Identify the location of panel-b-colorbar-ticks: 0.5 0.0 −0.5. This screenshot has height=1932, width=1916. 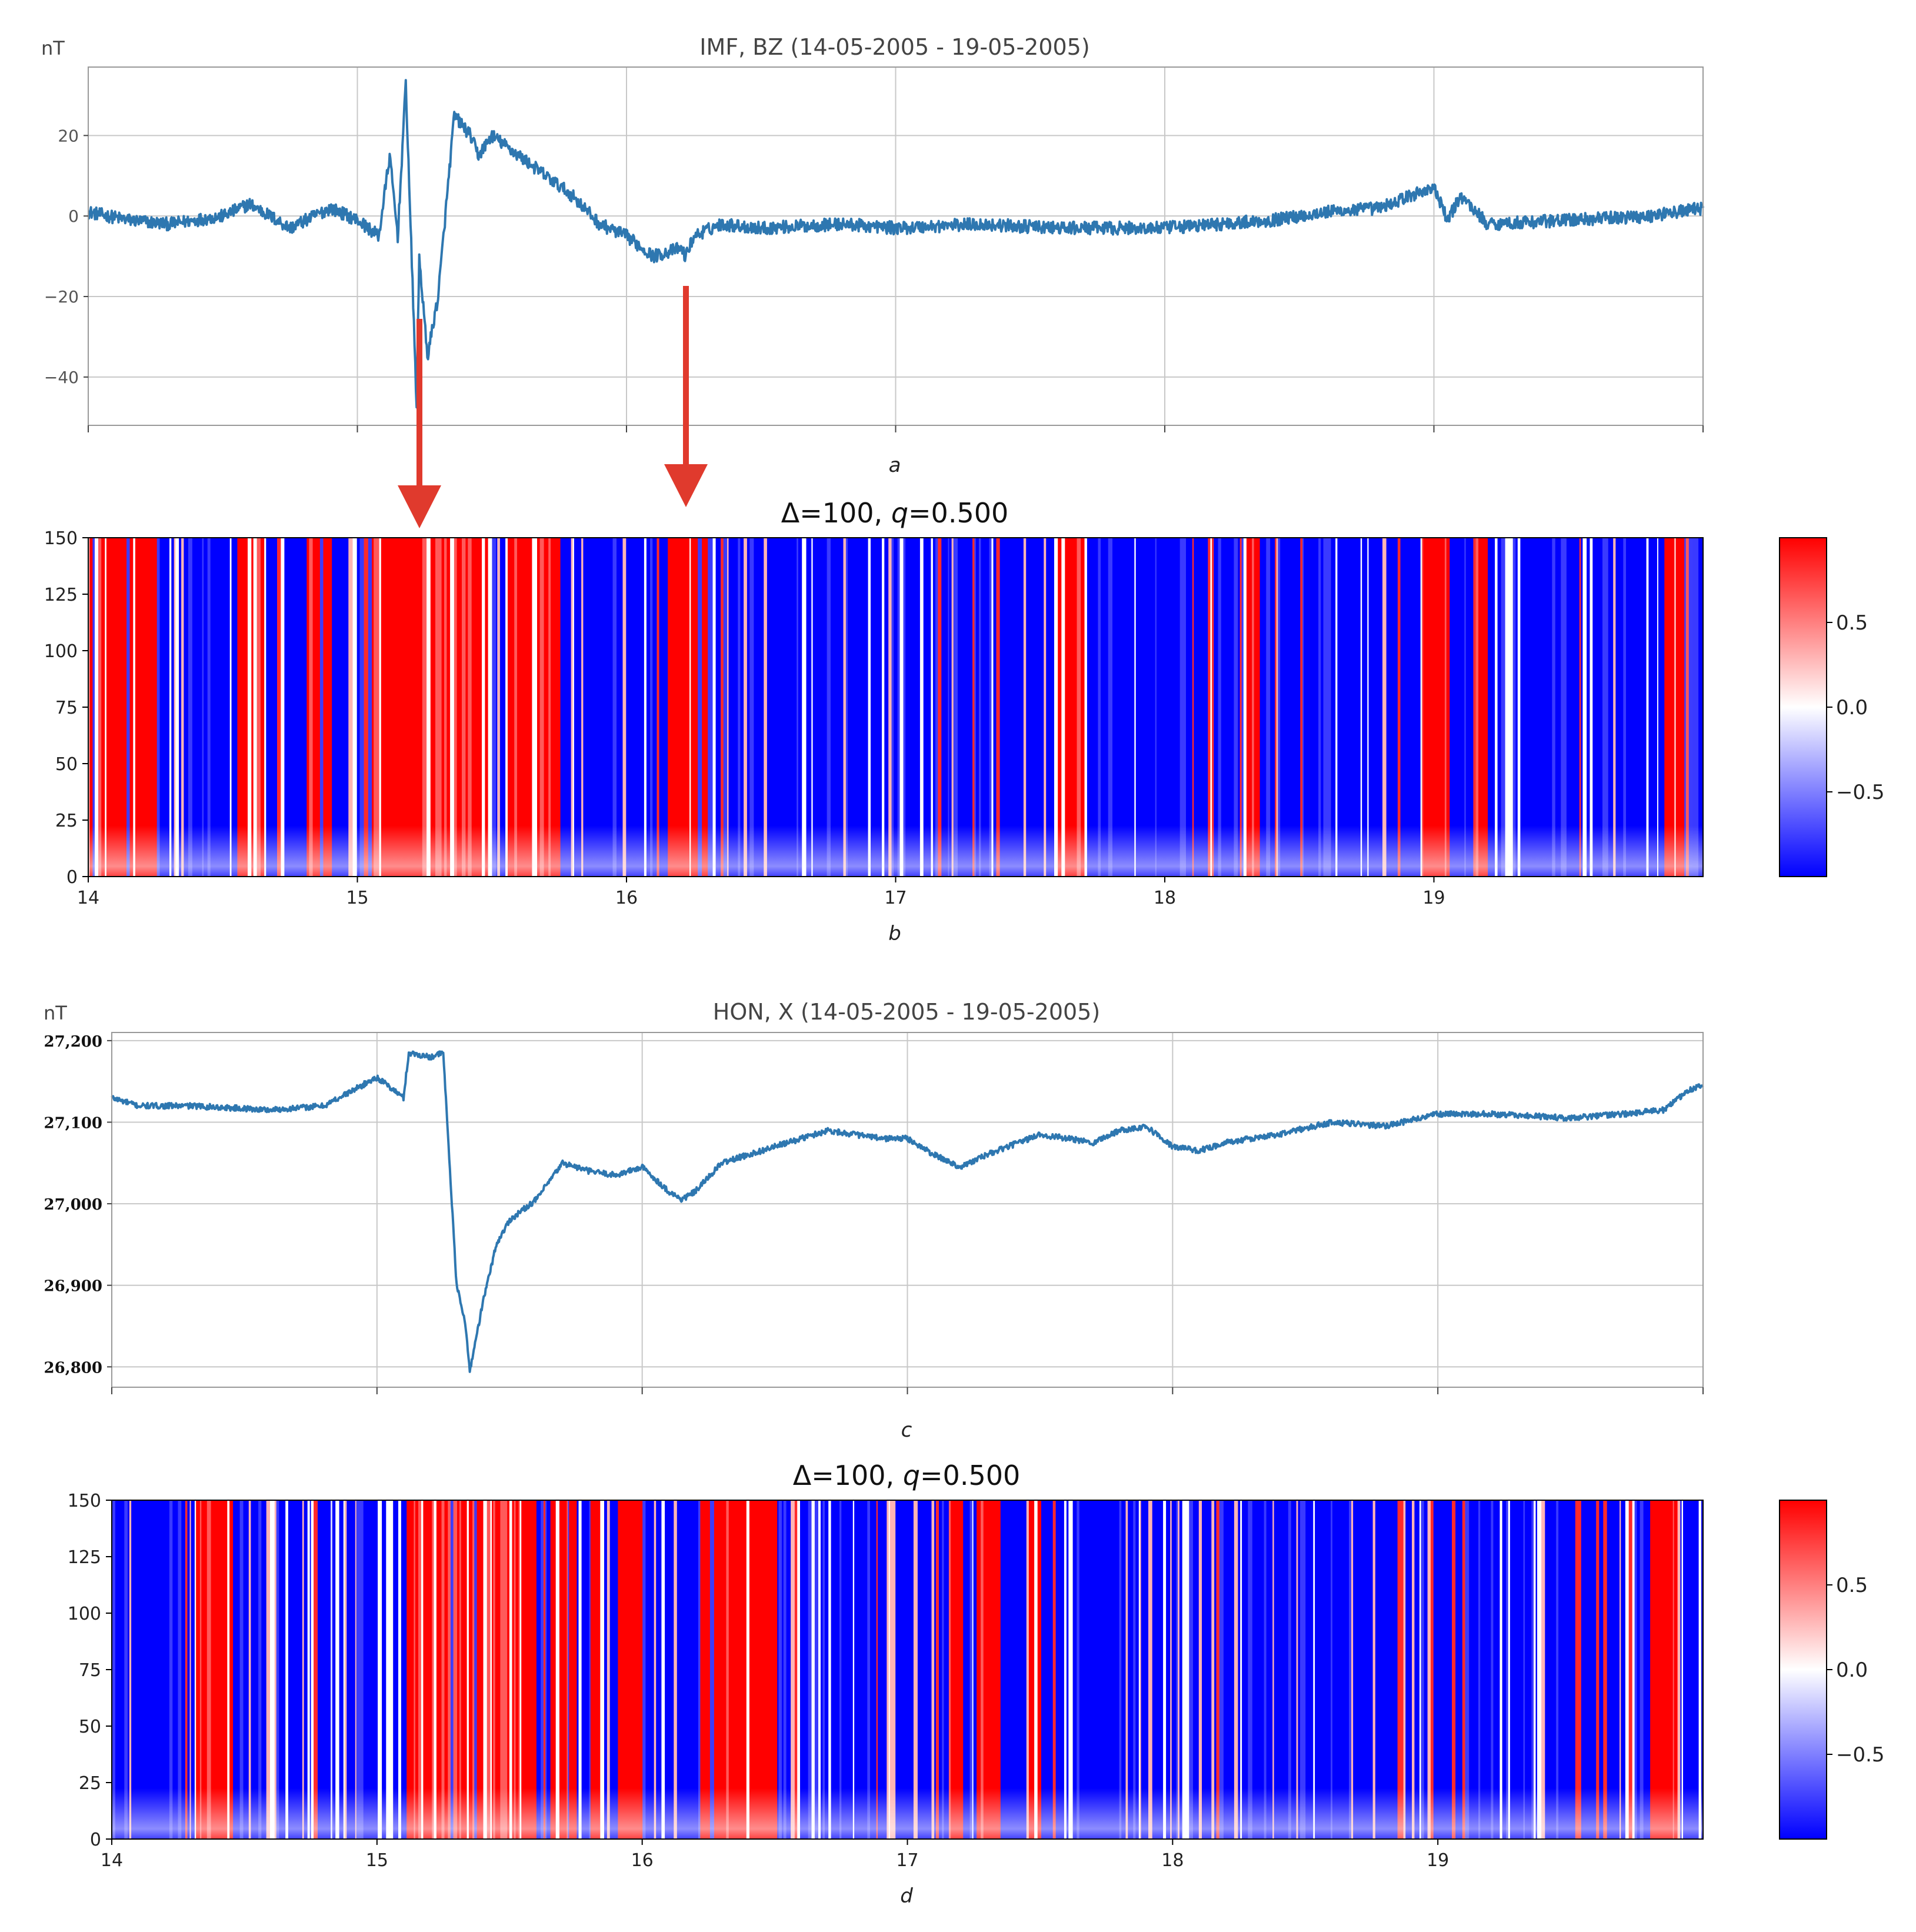
(1856, 707).